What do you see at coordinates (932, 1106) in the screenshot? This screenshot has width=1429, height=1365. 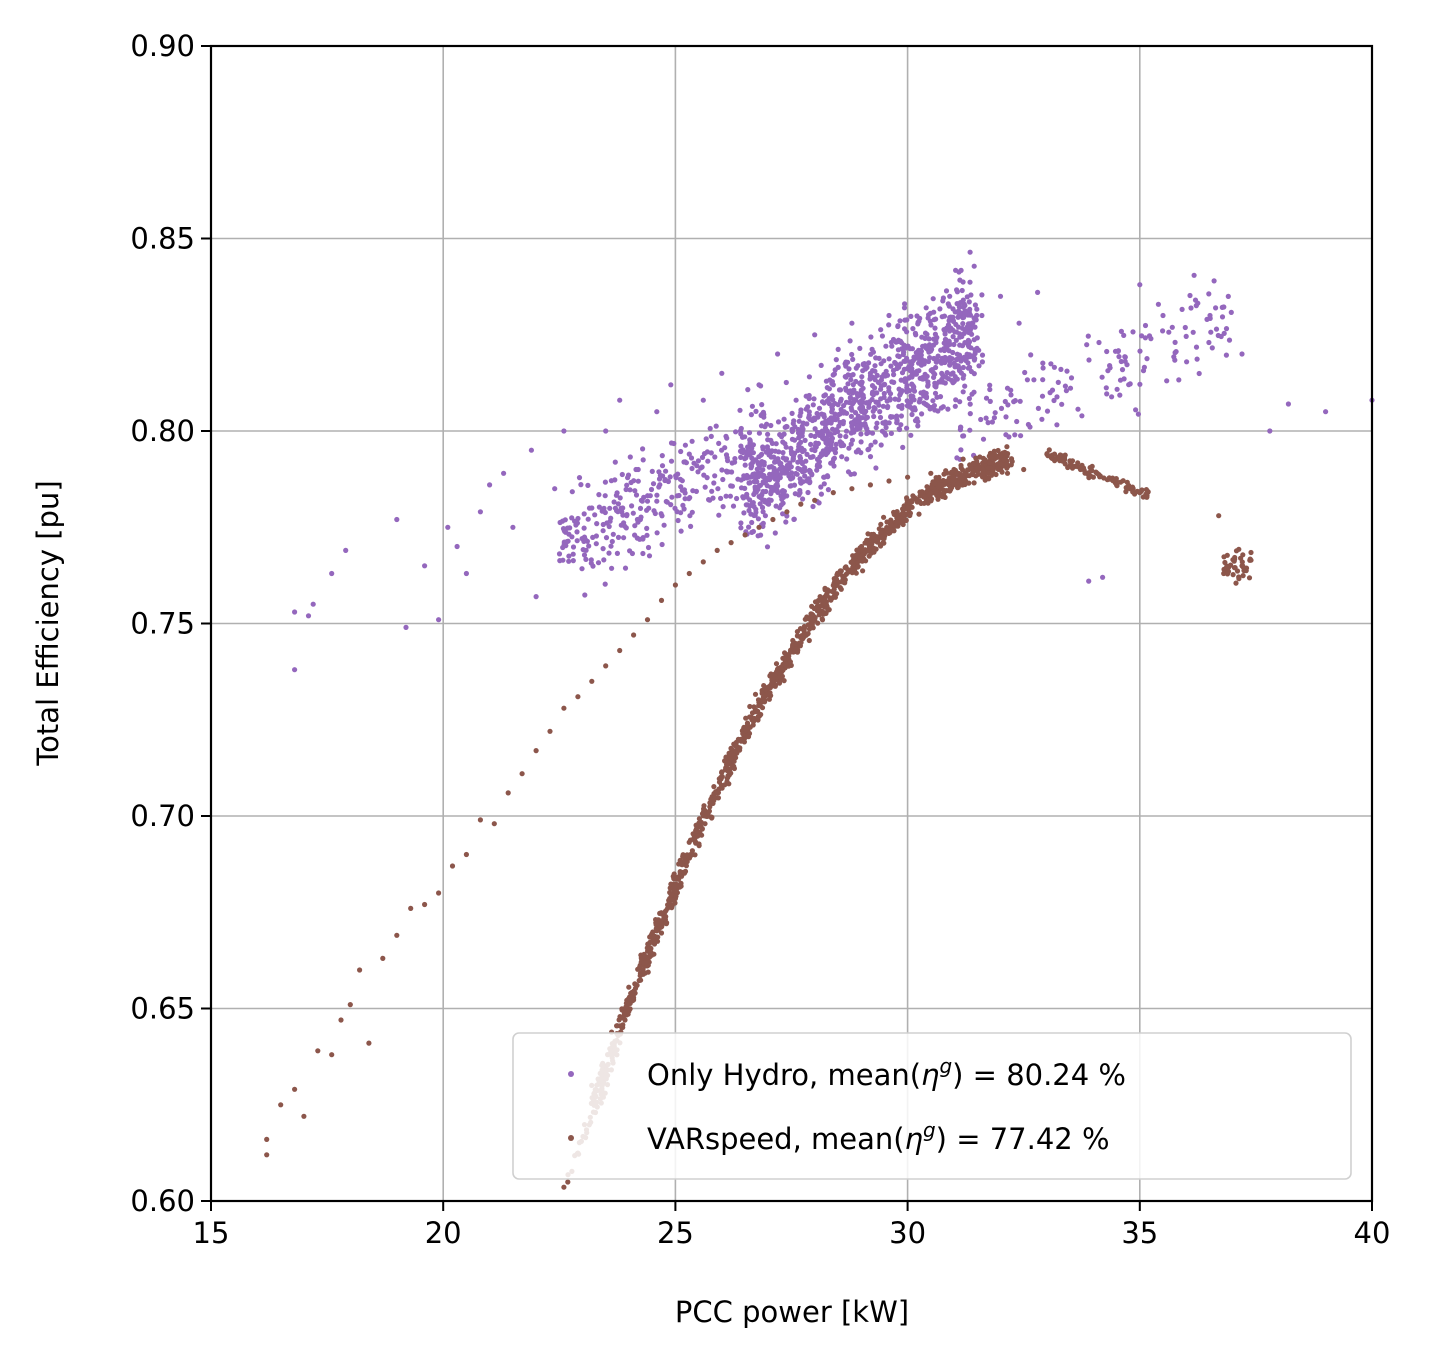 I see `legend-box` at bounding box center [932, 1106].